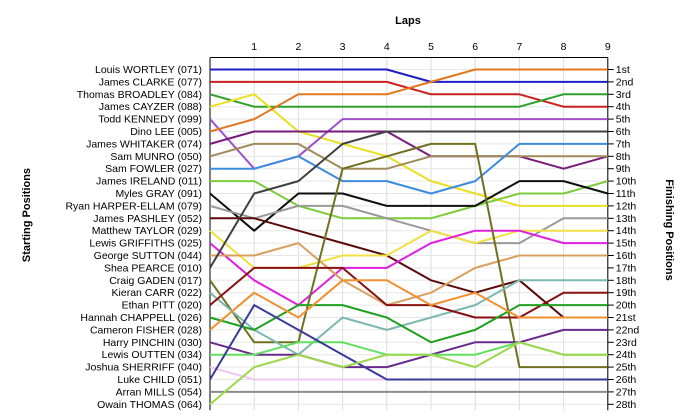 The height and width of the screenshot is (420, 700). I want to click on starting-position-label: James PASHLEY (052), so click(147, 219).